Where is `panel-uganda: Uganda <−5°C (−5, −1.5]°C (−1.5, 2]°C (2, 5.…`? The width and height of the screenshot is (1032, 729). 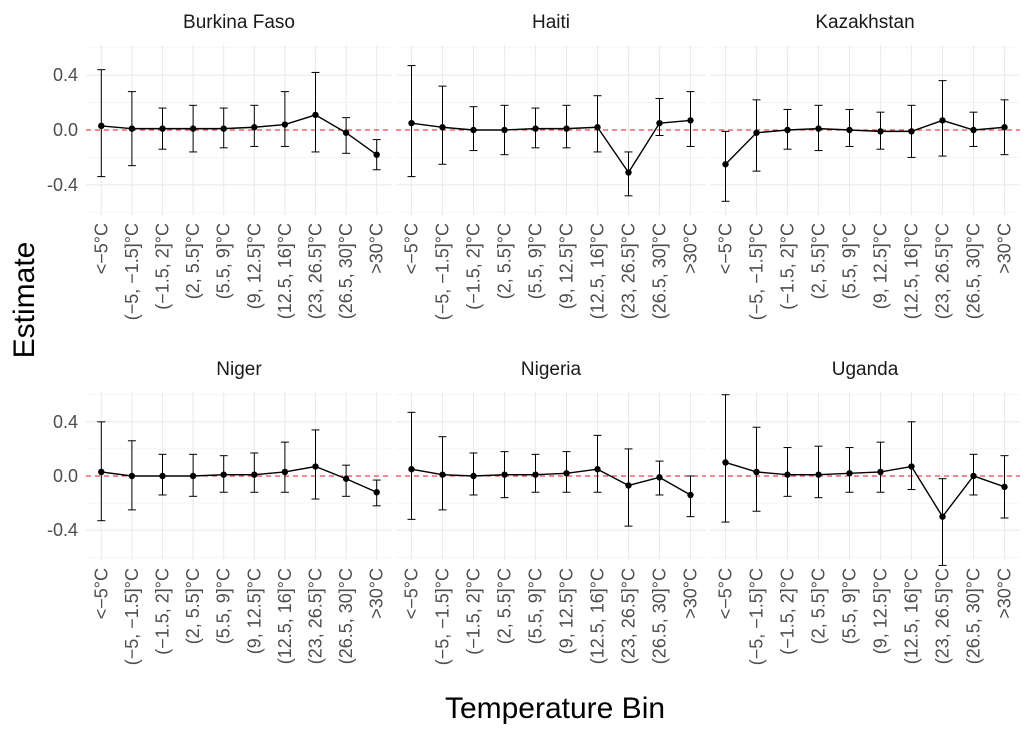
panel-uganda: Uganda <−5°C (−5, −1.5]°C (−1.5, 2]°C (2, 5.… is located at coordinates (865, 512).